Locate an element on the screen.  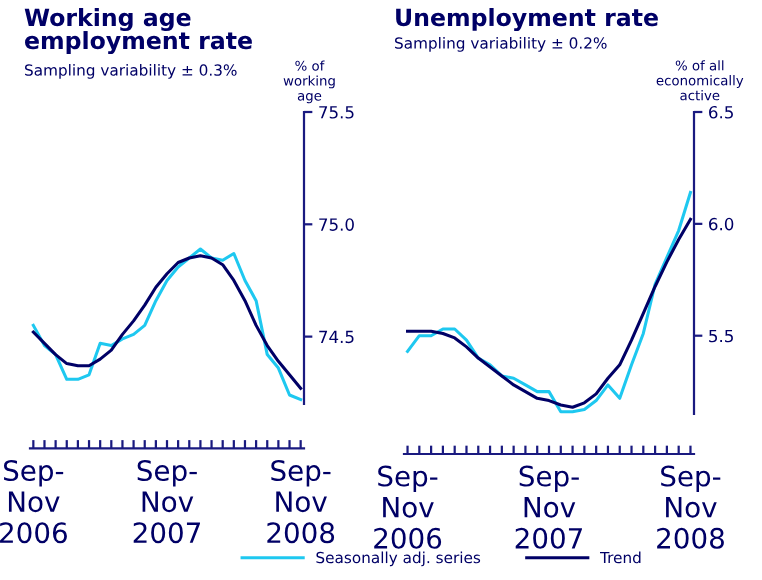
y-tick-label: 5.5 is located at coordinates (721, 336).